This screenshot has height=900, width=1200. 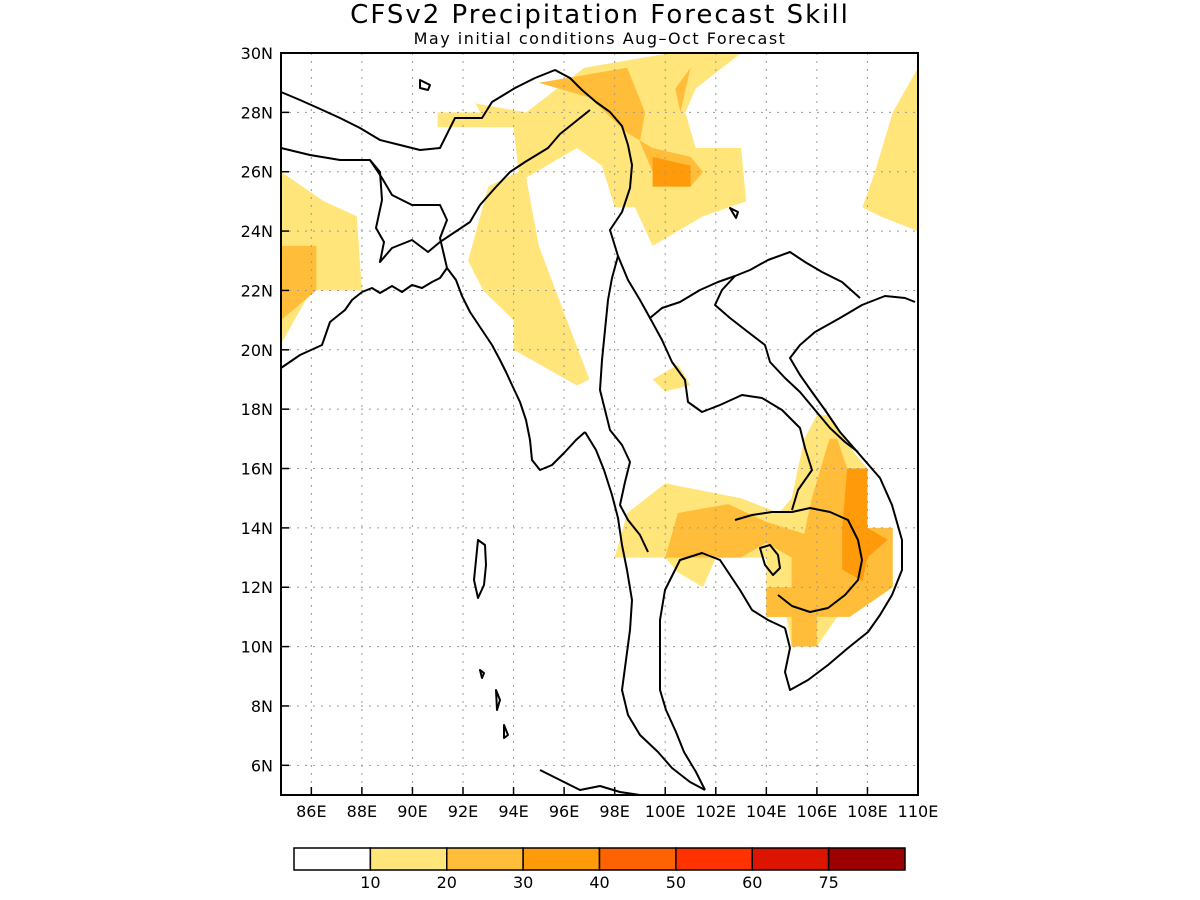 What do you see at coordinates (918, 811) in the screenshot?
I see `x-tick-label: 110E` at bounding box center [918, 811].